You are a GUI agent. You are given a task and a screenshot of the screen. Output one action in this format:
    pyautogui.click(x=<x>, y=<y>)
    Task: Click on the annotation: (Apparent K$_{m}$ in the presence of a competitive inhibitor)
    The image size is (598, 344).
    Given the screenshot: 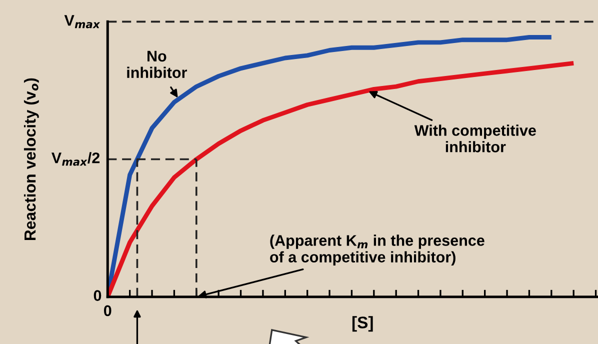 What is the action you would take?
    pyautogui.click(x=377, y=250)
    